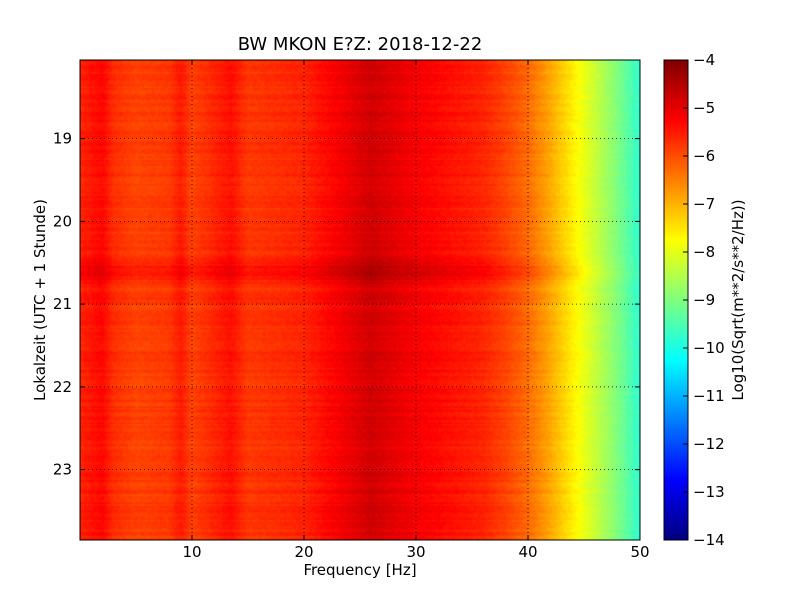 Image resolution: width=800 pixels, height=600 pixels. What do you see at coordinates (709, 444) in the screenshot?
I see `colorbar-tick-label: −12` at bounding box center [709, 444].